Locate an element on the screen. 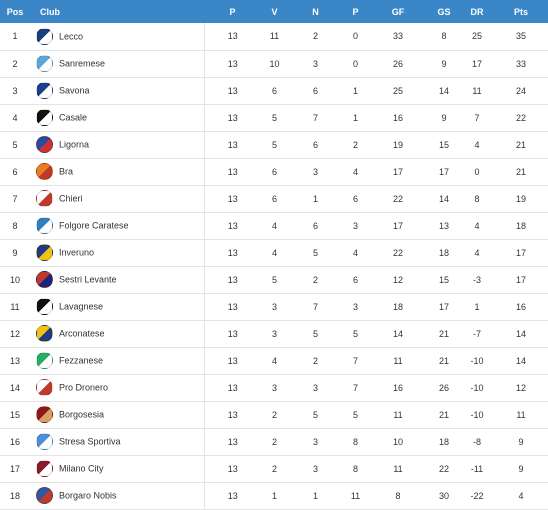 Image resolution: width=548 pixels, height=510 pixels. club-name: Bra is located at coordinates (66, 171).